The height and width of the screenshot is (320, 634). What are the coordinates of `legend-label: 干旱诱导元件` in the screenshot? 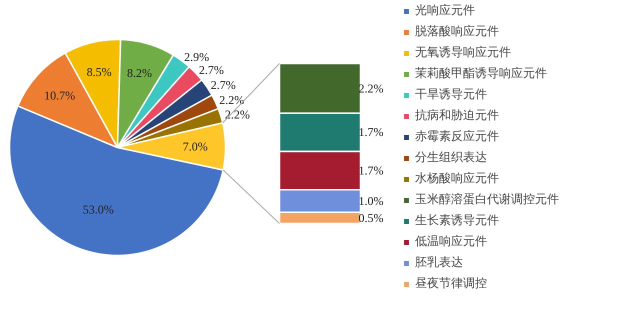 It's located at (451, 94).